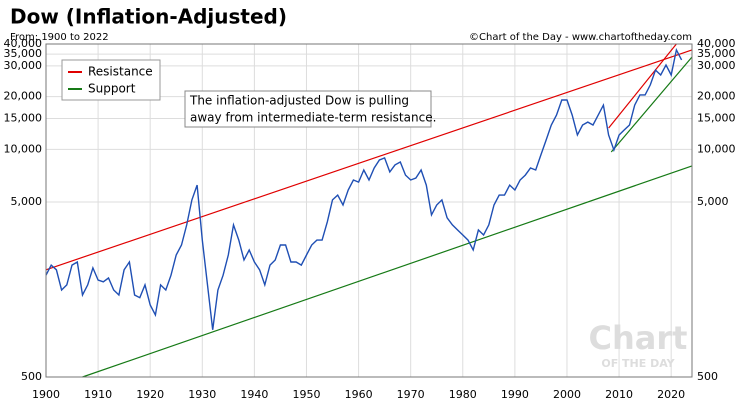  What do you see at coordinates (150, 394) in the screenshot?
I see `x-tick-label: 1920` at bounding box center [150, 394].